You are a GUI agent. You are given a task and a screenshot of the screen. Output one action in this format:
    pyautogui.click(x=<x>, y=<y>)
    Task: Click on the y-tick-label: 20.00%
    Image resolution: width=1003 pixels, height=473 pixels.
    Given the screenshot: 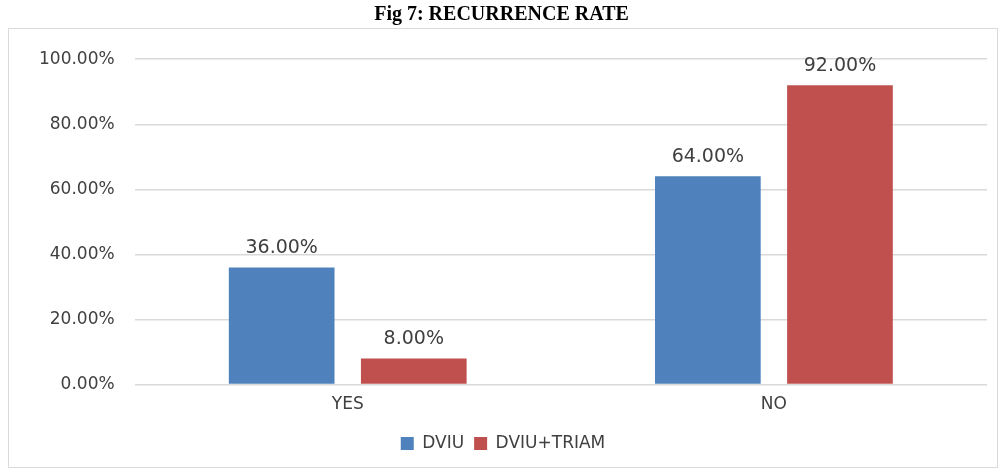 What is the action you would take?
    pyautogui.click(x=82, y=317)
    